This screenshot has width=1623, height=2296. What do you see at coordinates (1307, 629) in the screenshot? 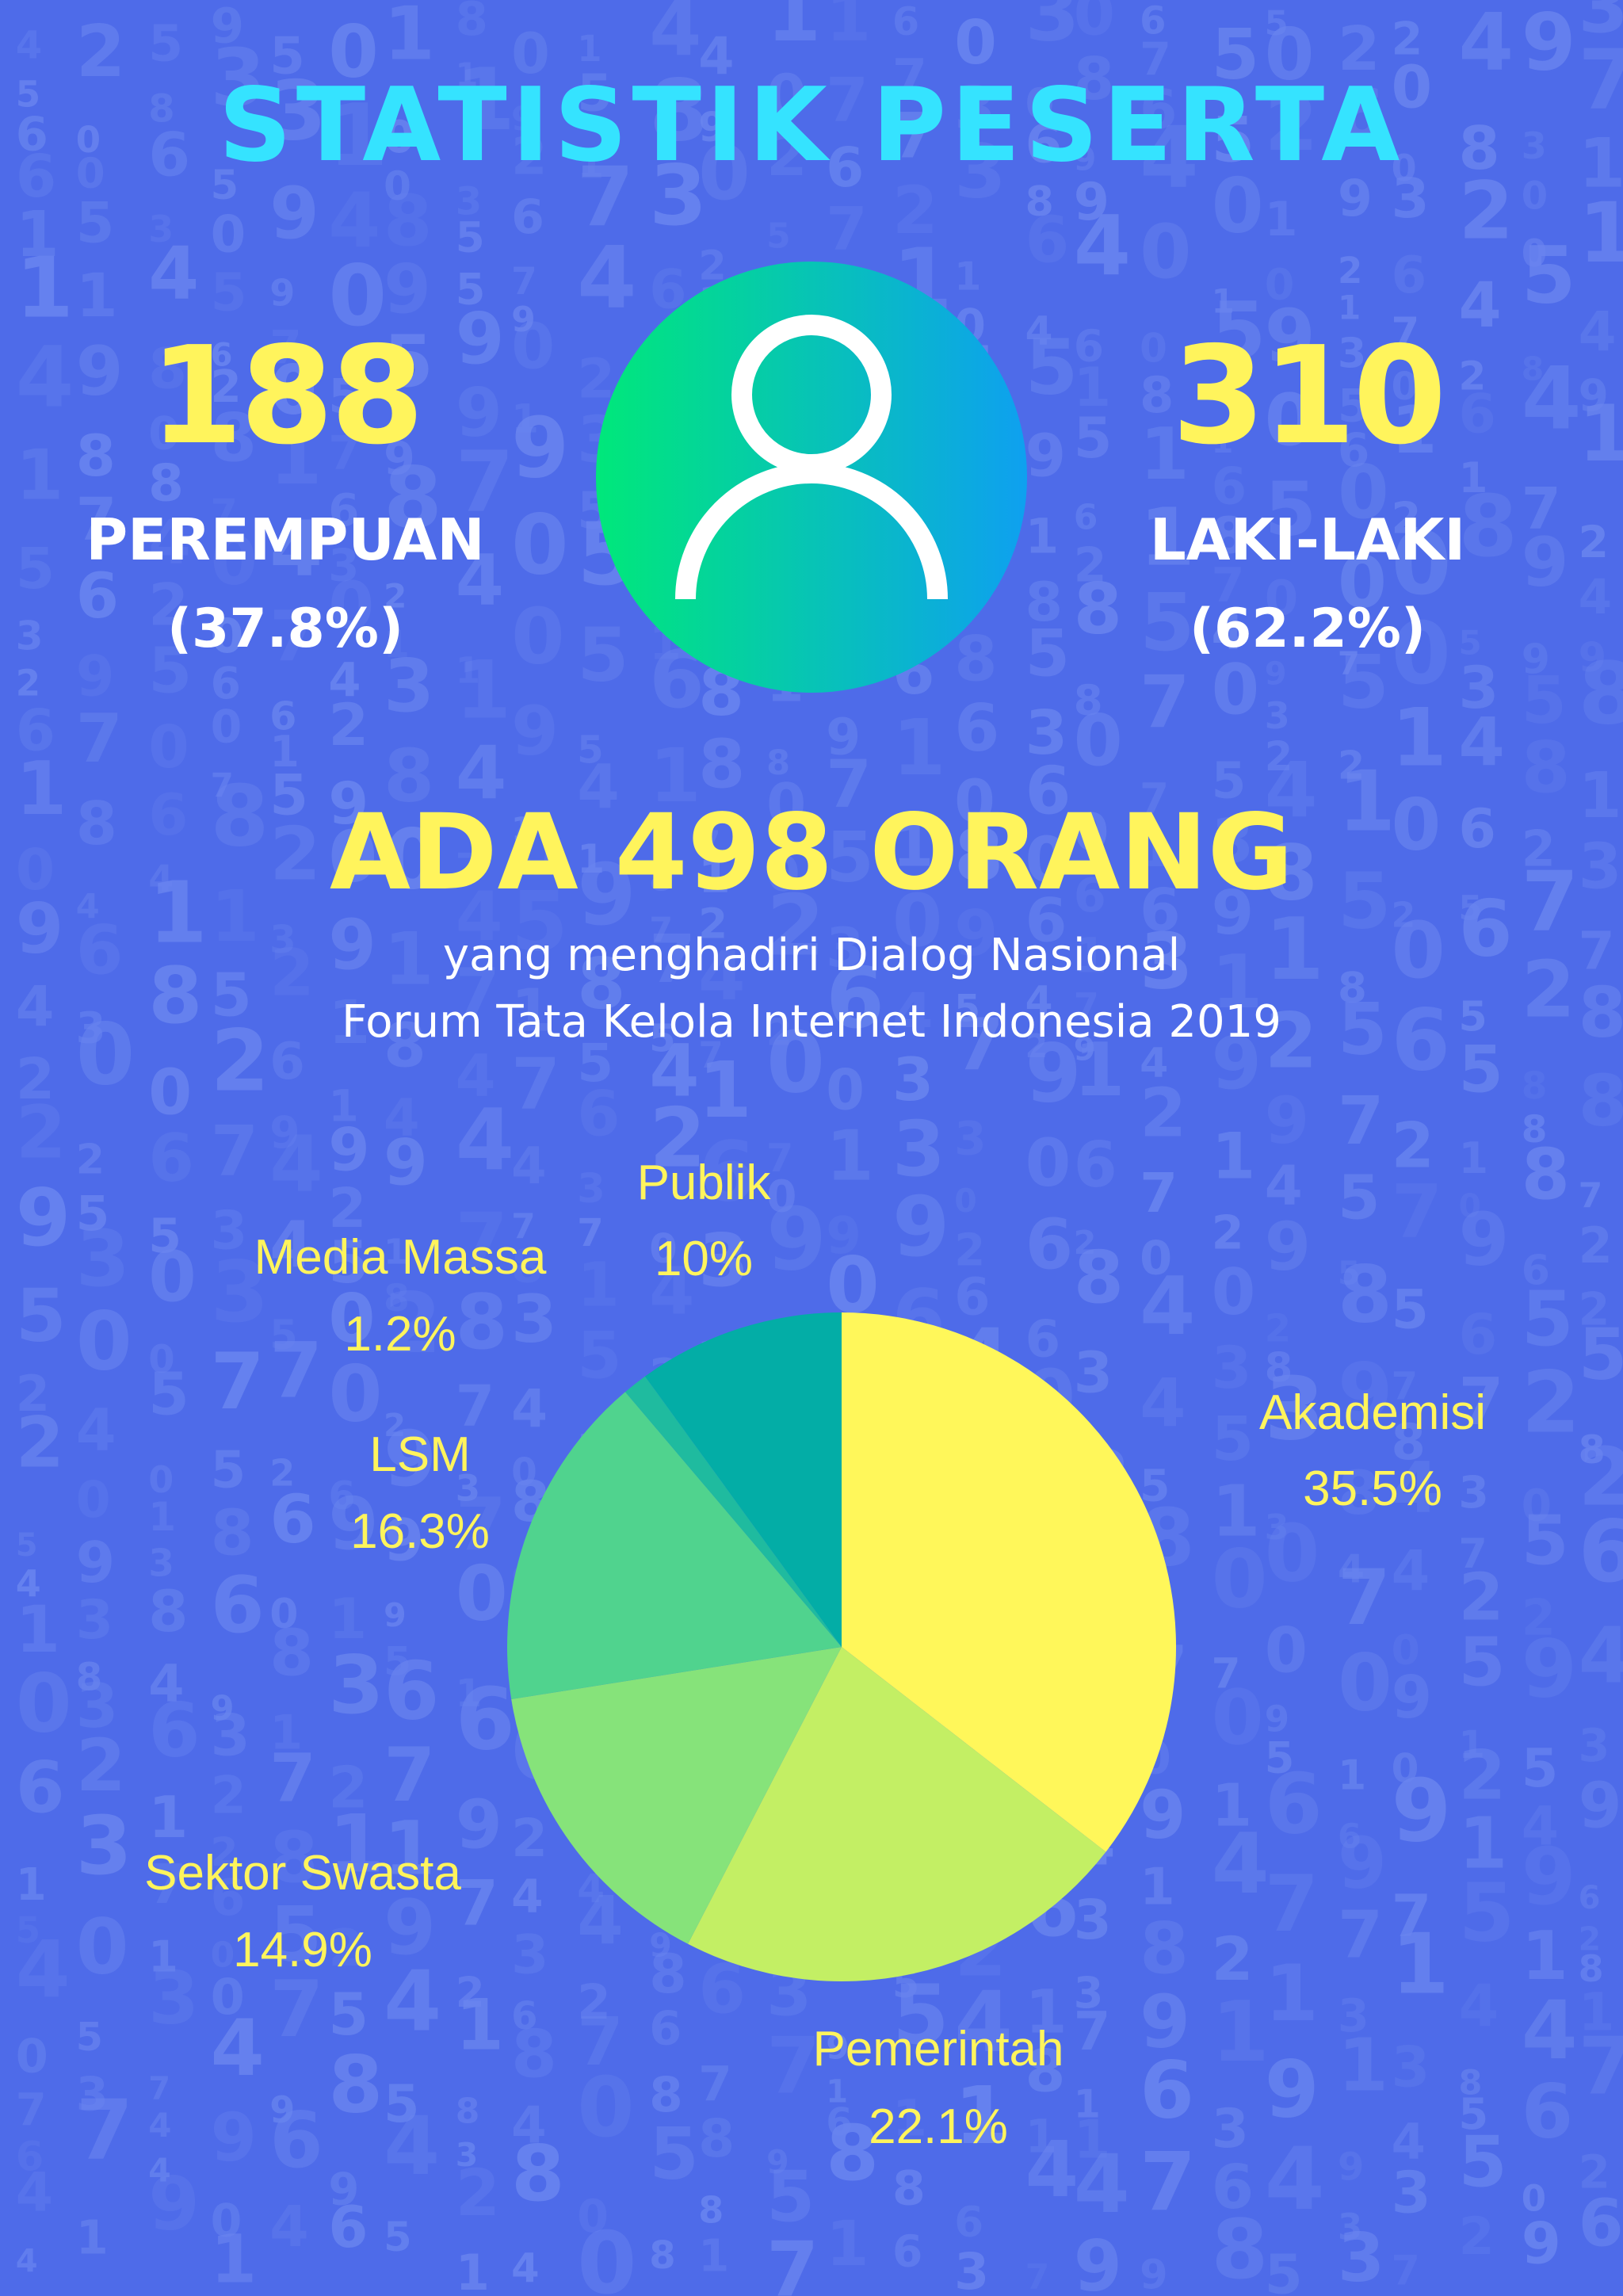
I see `male-percent: (62.2%)` at bounding box center [1307, 629].